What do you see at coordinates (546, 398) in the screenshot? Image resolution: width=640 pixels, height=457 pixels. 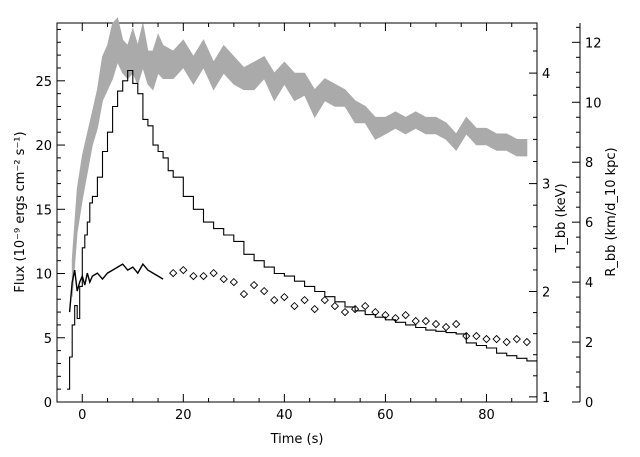 I see `temp-tick-label: 1` at bounding box center [546, 398].